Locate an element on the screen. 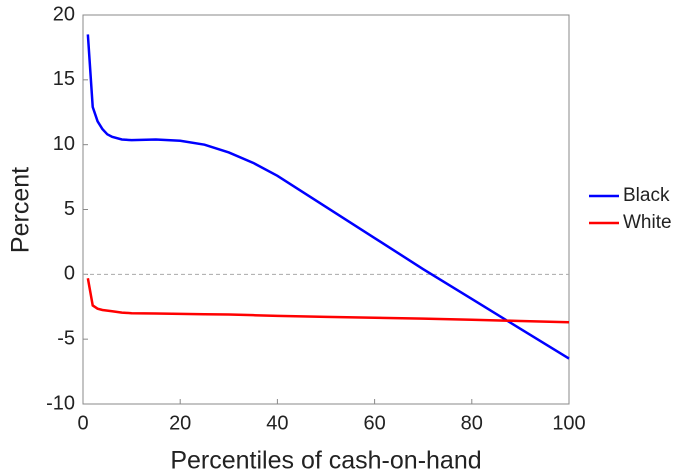 Image resolution: width=692 pixels, height=476 pixels. x-tick-label: 100 is located at coordinates (568, 423).